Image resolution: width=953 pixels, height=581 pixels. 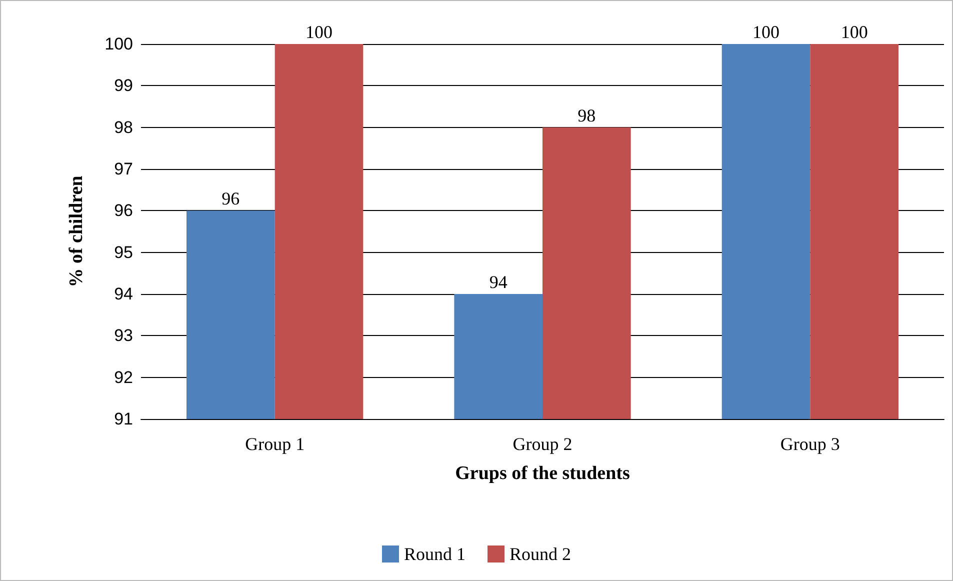 What do you see at coordinates (123, 86) in the screenshot?
I see `y-tick-label: 99` at bounding box center [123, 86].